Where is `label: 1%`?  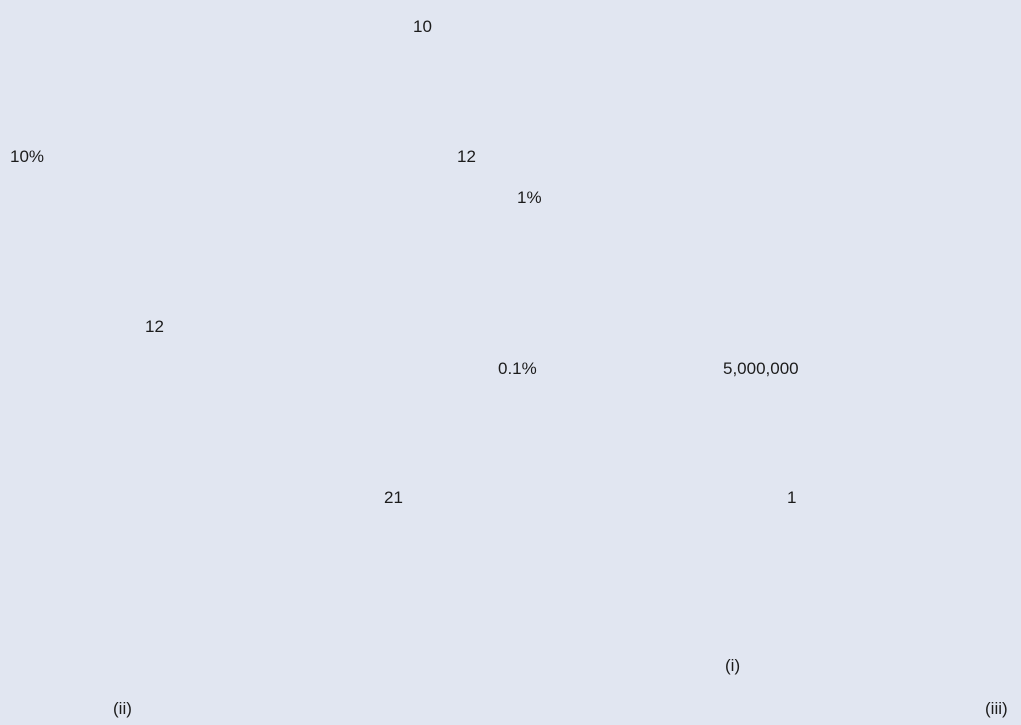
label: 1% is located at coordinates (529, 197).